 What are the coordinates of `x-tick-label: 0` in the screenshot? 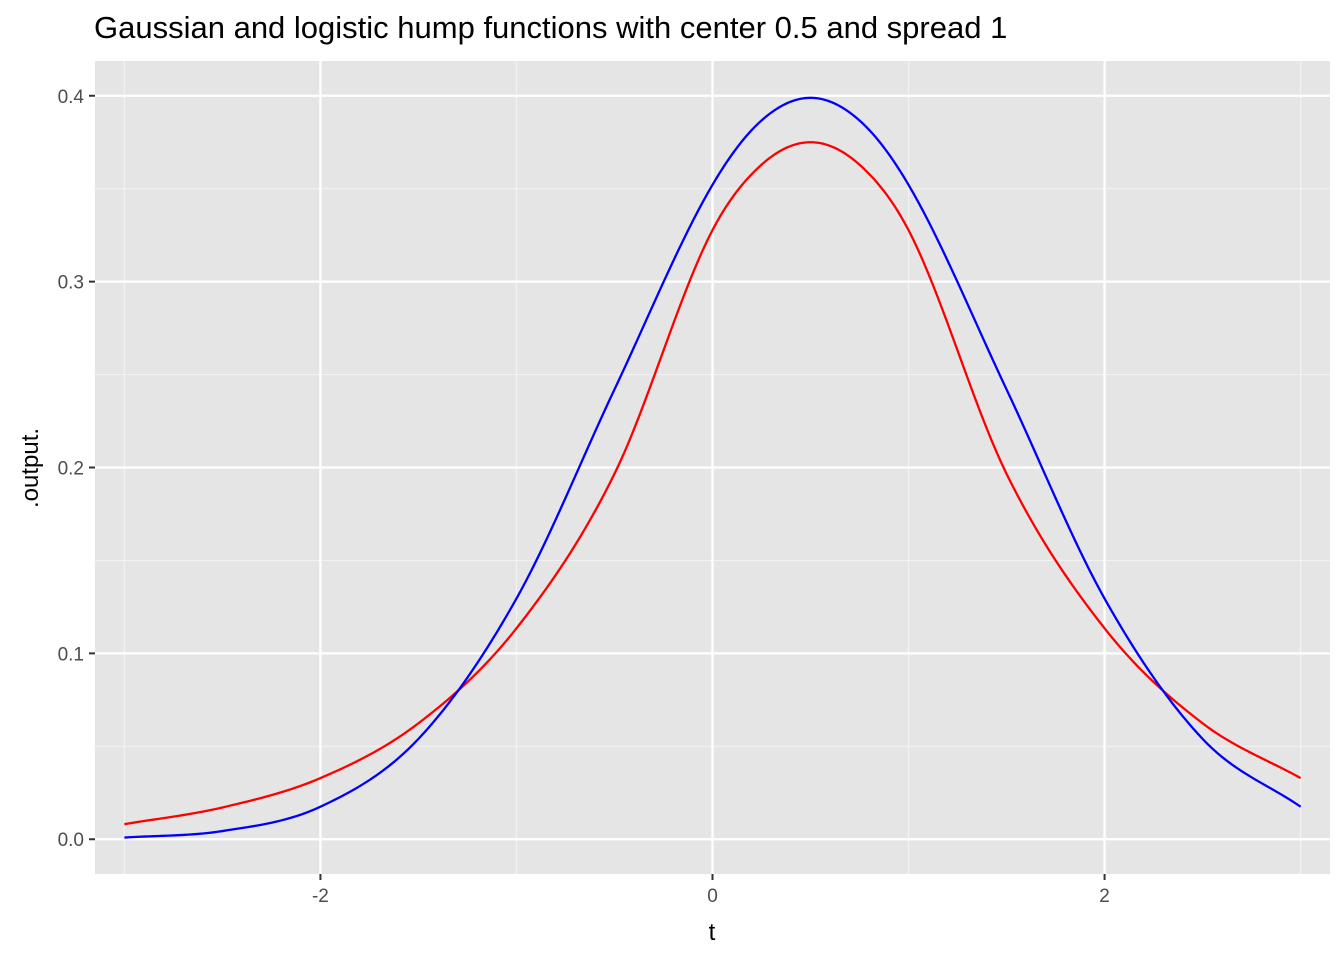 It's located at (712, 896).